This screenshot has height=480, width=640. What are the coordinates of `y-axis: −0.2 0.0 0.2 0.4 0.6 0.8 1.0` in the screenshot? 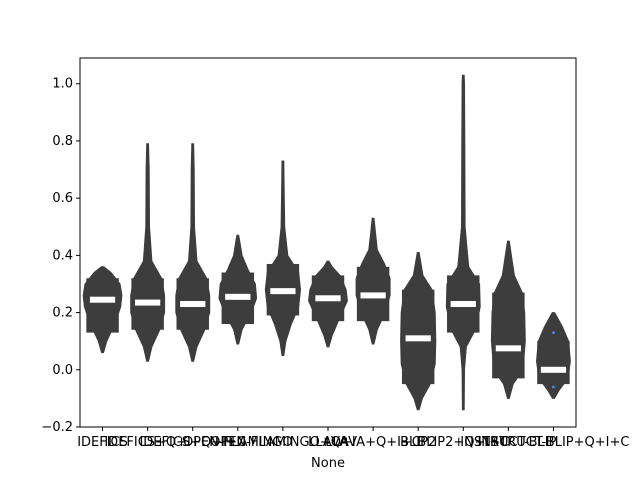 It's located at (60, 256).